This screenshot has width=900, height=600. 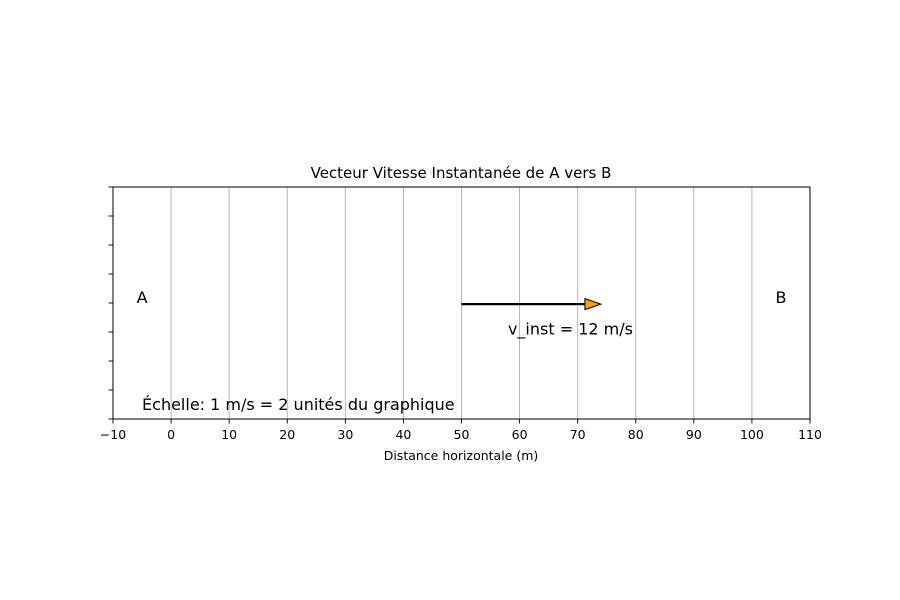 I want to click on x-tick-label: 80, so click(x=636, y=434).